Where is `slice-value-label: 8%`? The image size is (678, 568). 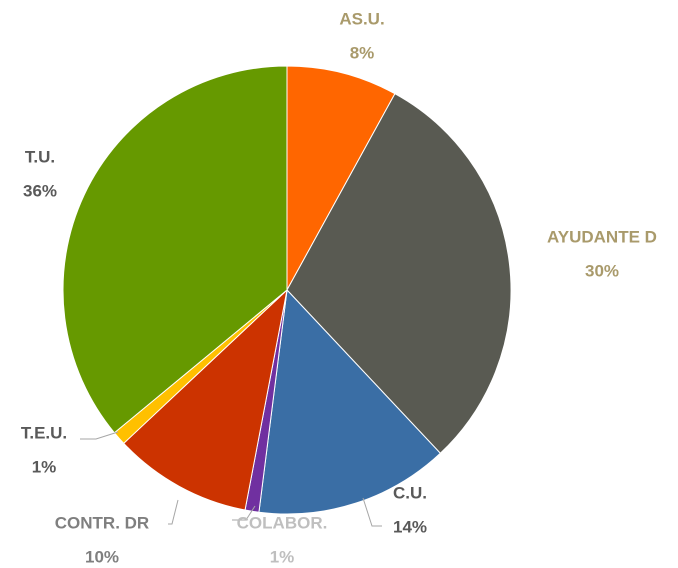
slice-value-label: 8% is located at coordinates (362, 52).